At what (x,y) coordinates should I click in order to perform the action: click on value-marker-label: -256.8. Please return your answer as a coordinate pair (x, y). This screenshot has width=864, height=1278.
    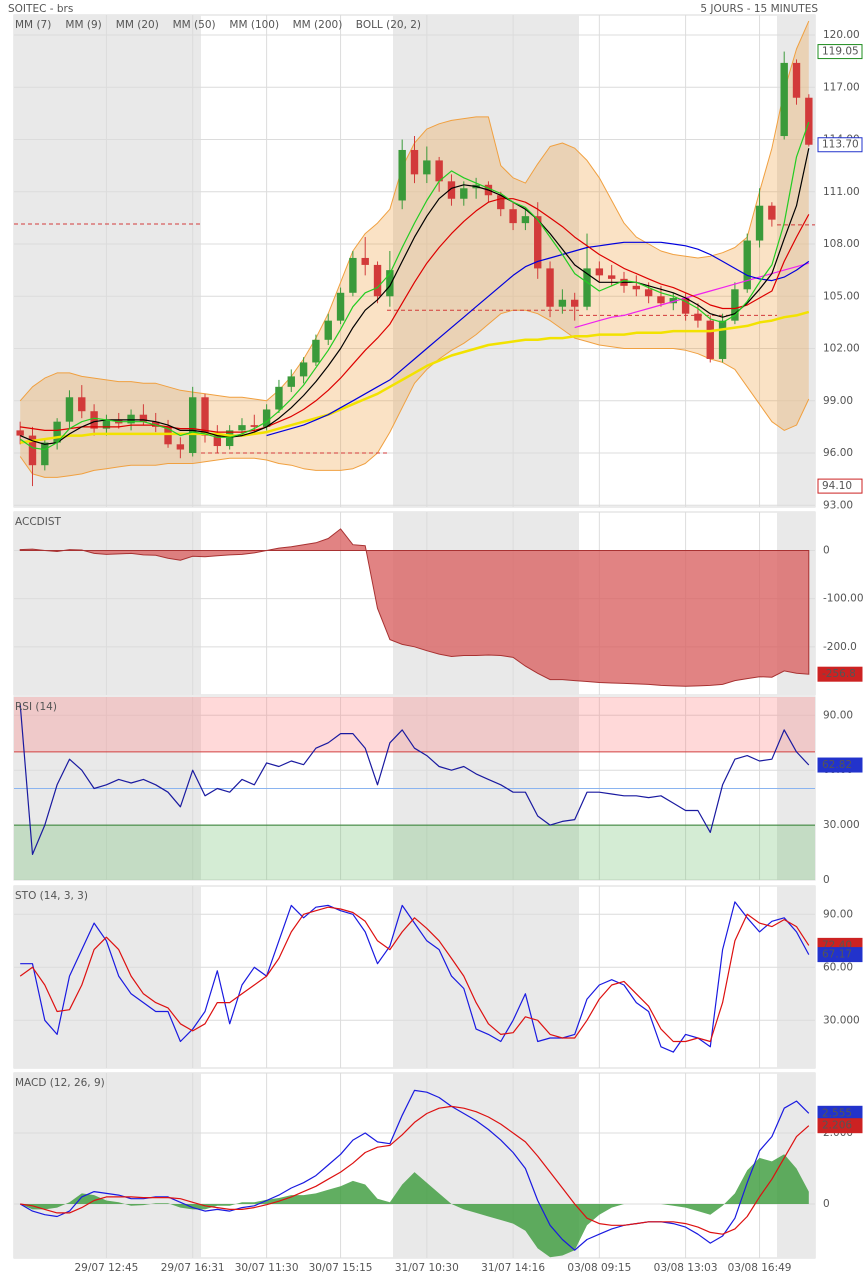
    Looking at the image, I should click on (839, 674).